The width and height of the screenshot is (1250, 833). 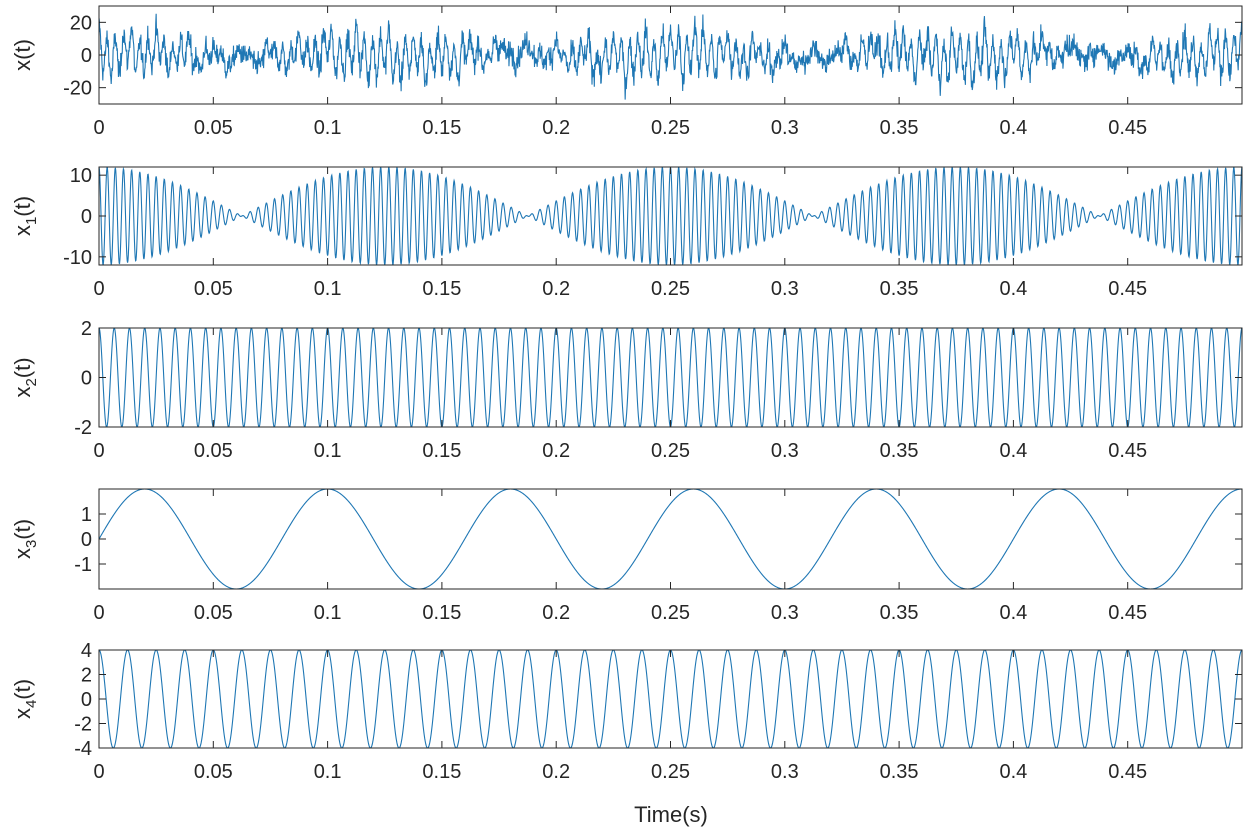 I want to click on series-line-x1, so click(x=670, y=216).